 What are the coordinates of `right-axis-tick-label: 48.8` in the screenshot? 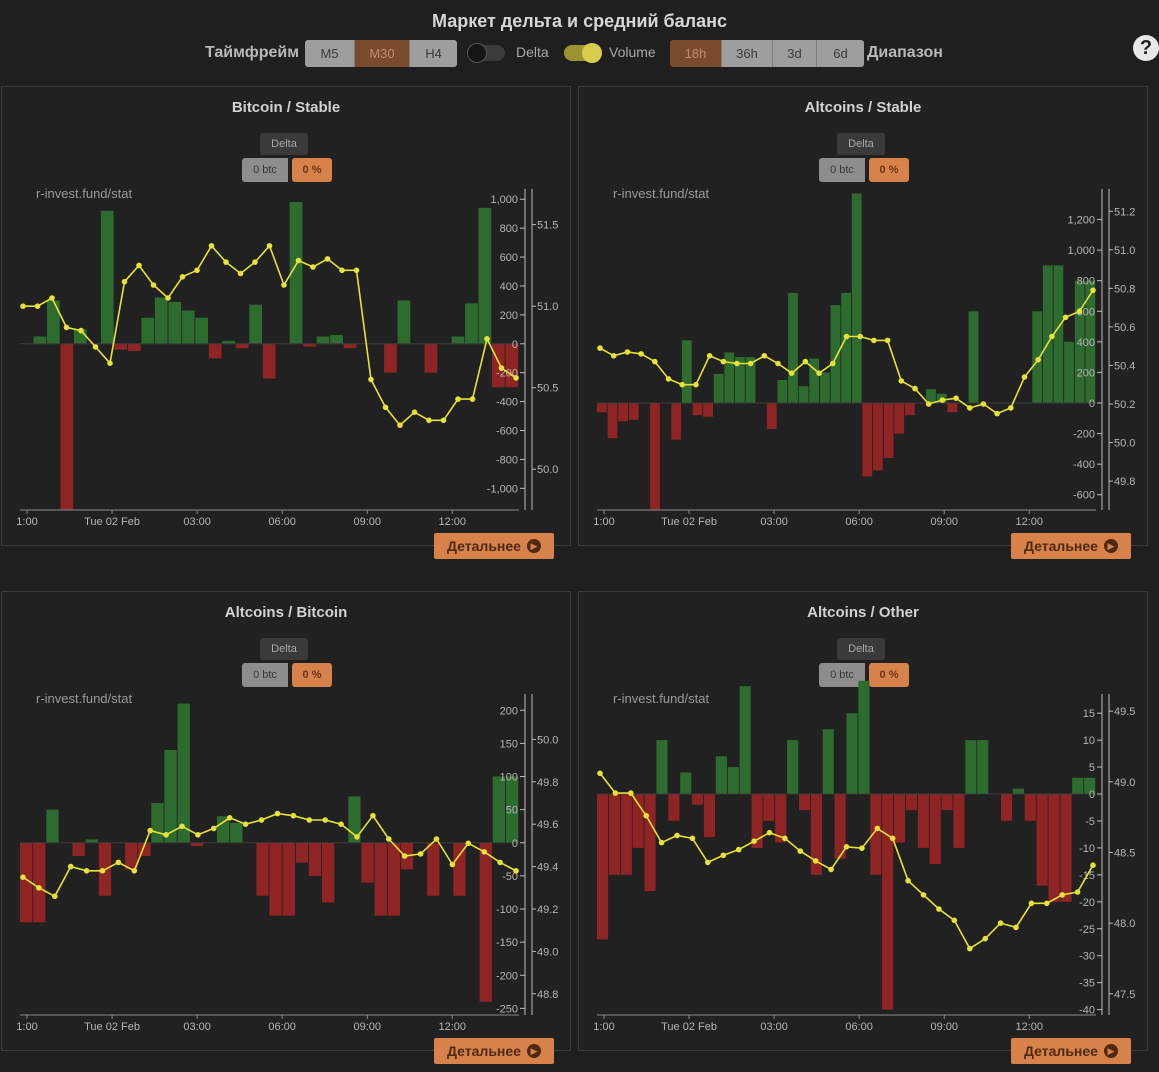 It's located at (547, 995).